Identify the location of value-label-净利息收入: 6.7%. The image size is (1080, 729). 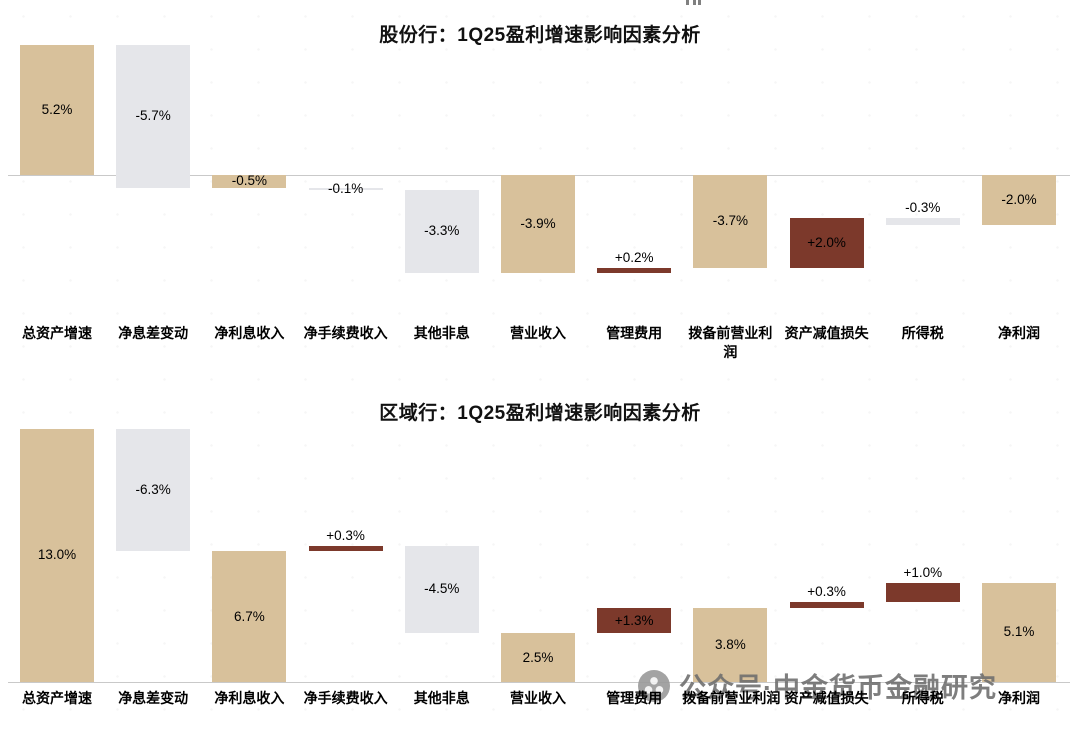
(249, 616).